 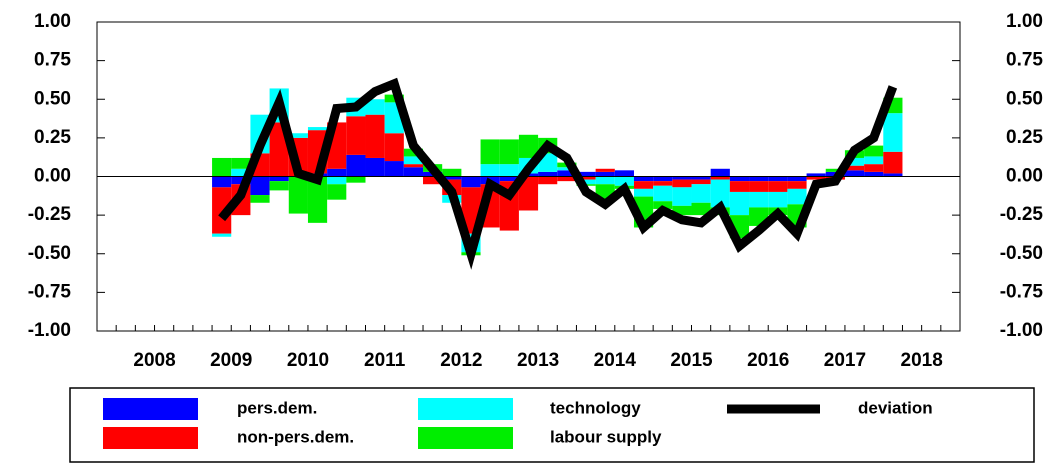 What do you see at coordinates (845, 360) in the screenshot?
I see `x-tick-label: 2017` at bounding box center [845, 360].